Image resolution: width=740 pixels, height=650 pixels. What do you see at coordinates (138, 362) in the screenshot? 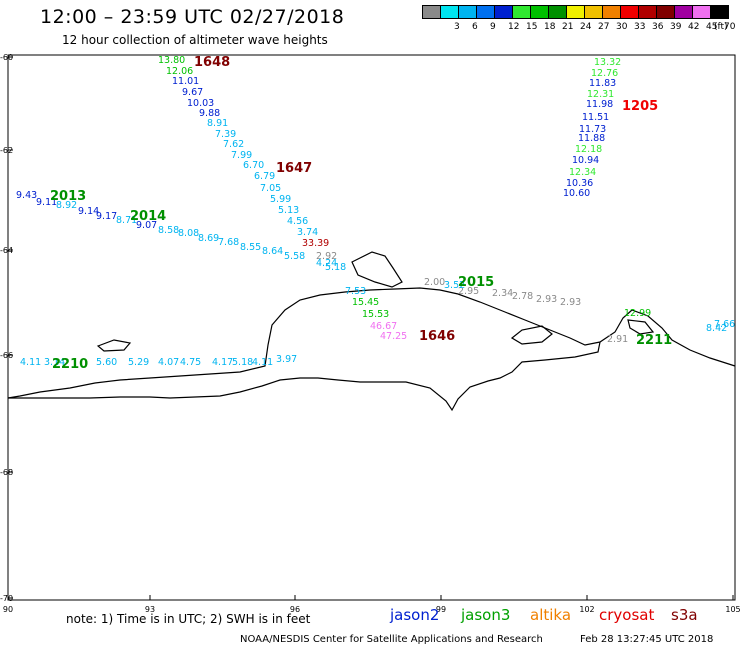
I see `wave-height-value: 5.29` at bounding box center [138, 362].